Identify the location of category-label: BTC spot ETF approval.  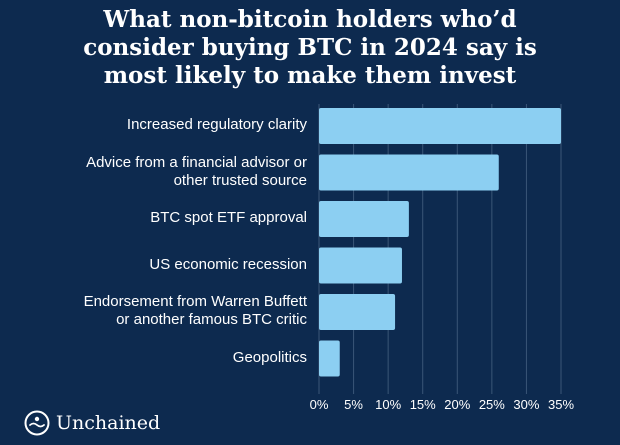
(228, 217).